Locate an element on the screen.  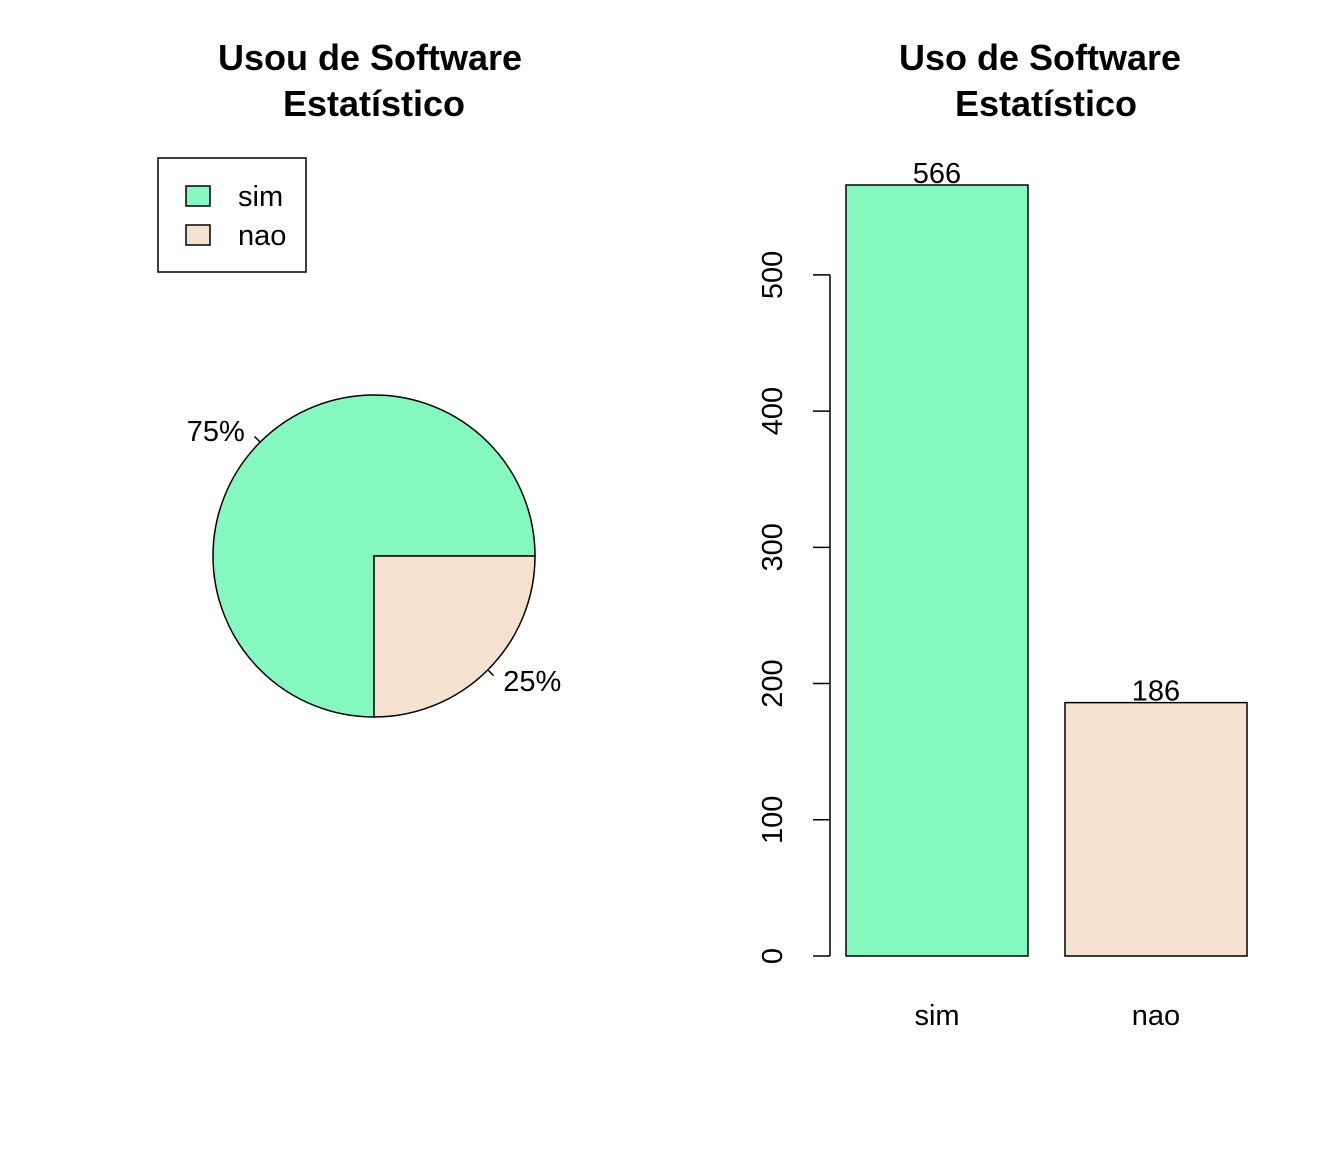
bar-title-line-2: Estatístico is located at coordinates (1046, 103).